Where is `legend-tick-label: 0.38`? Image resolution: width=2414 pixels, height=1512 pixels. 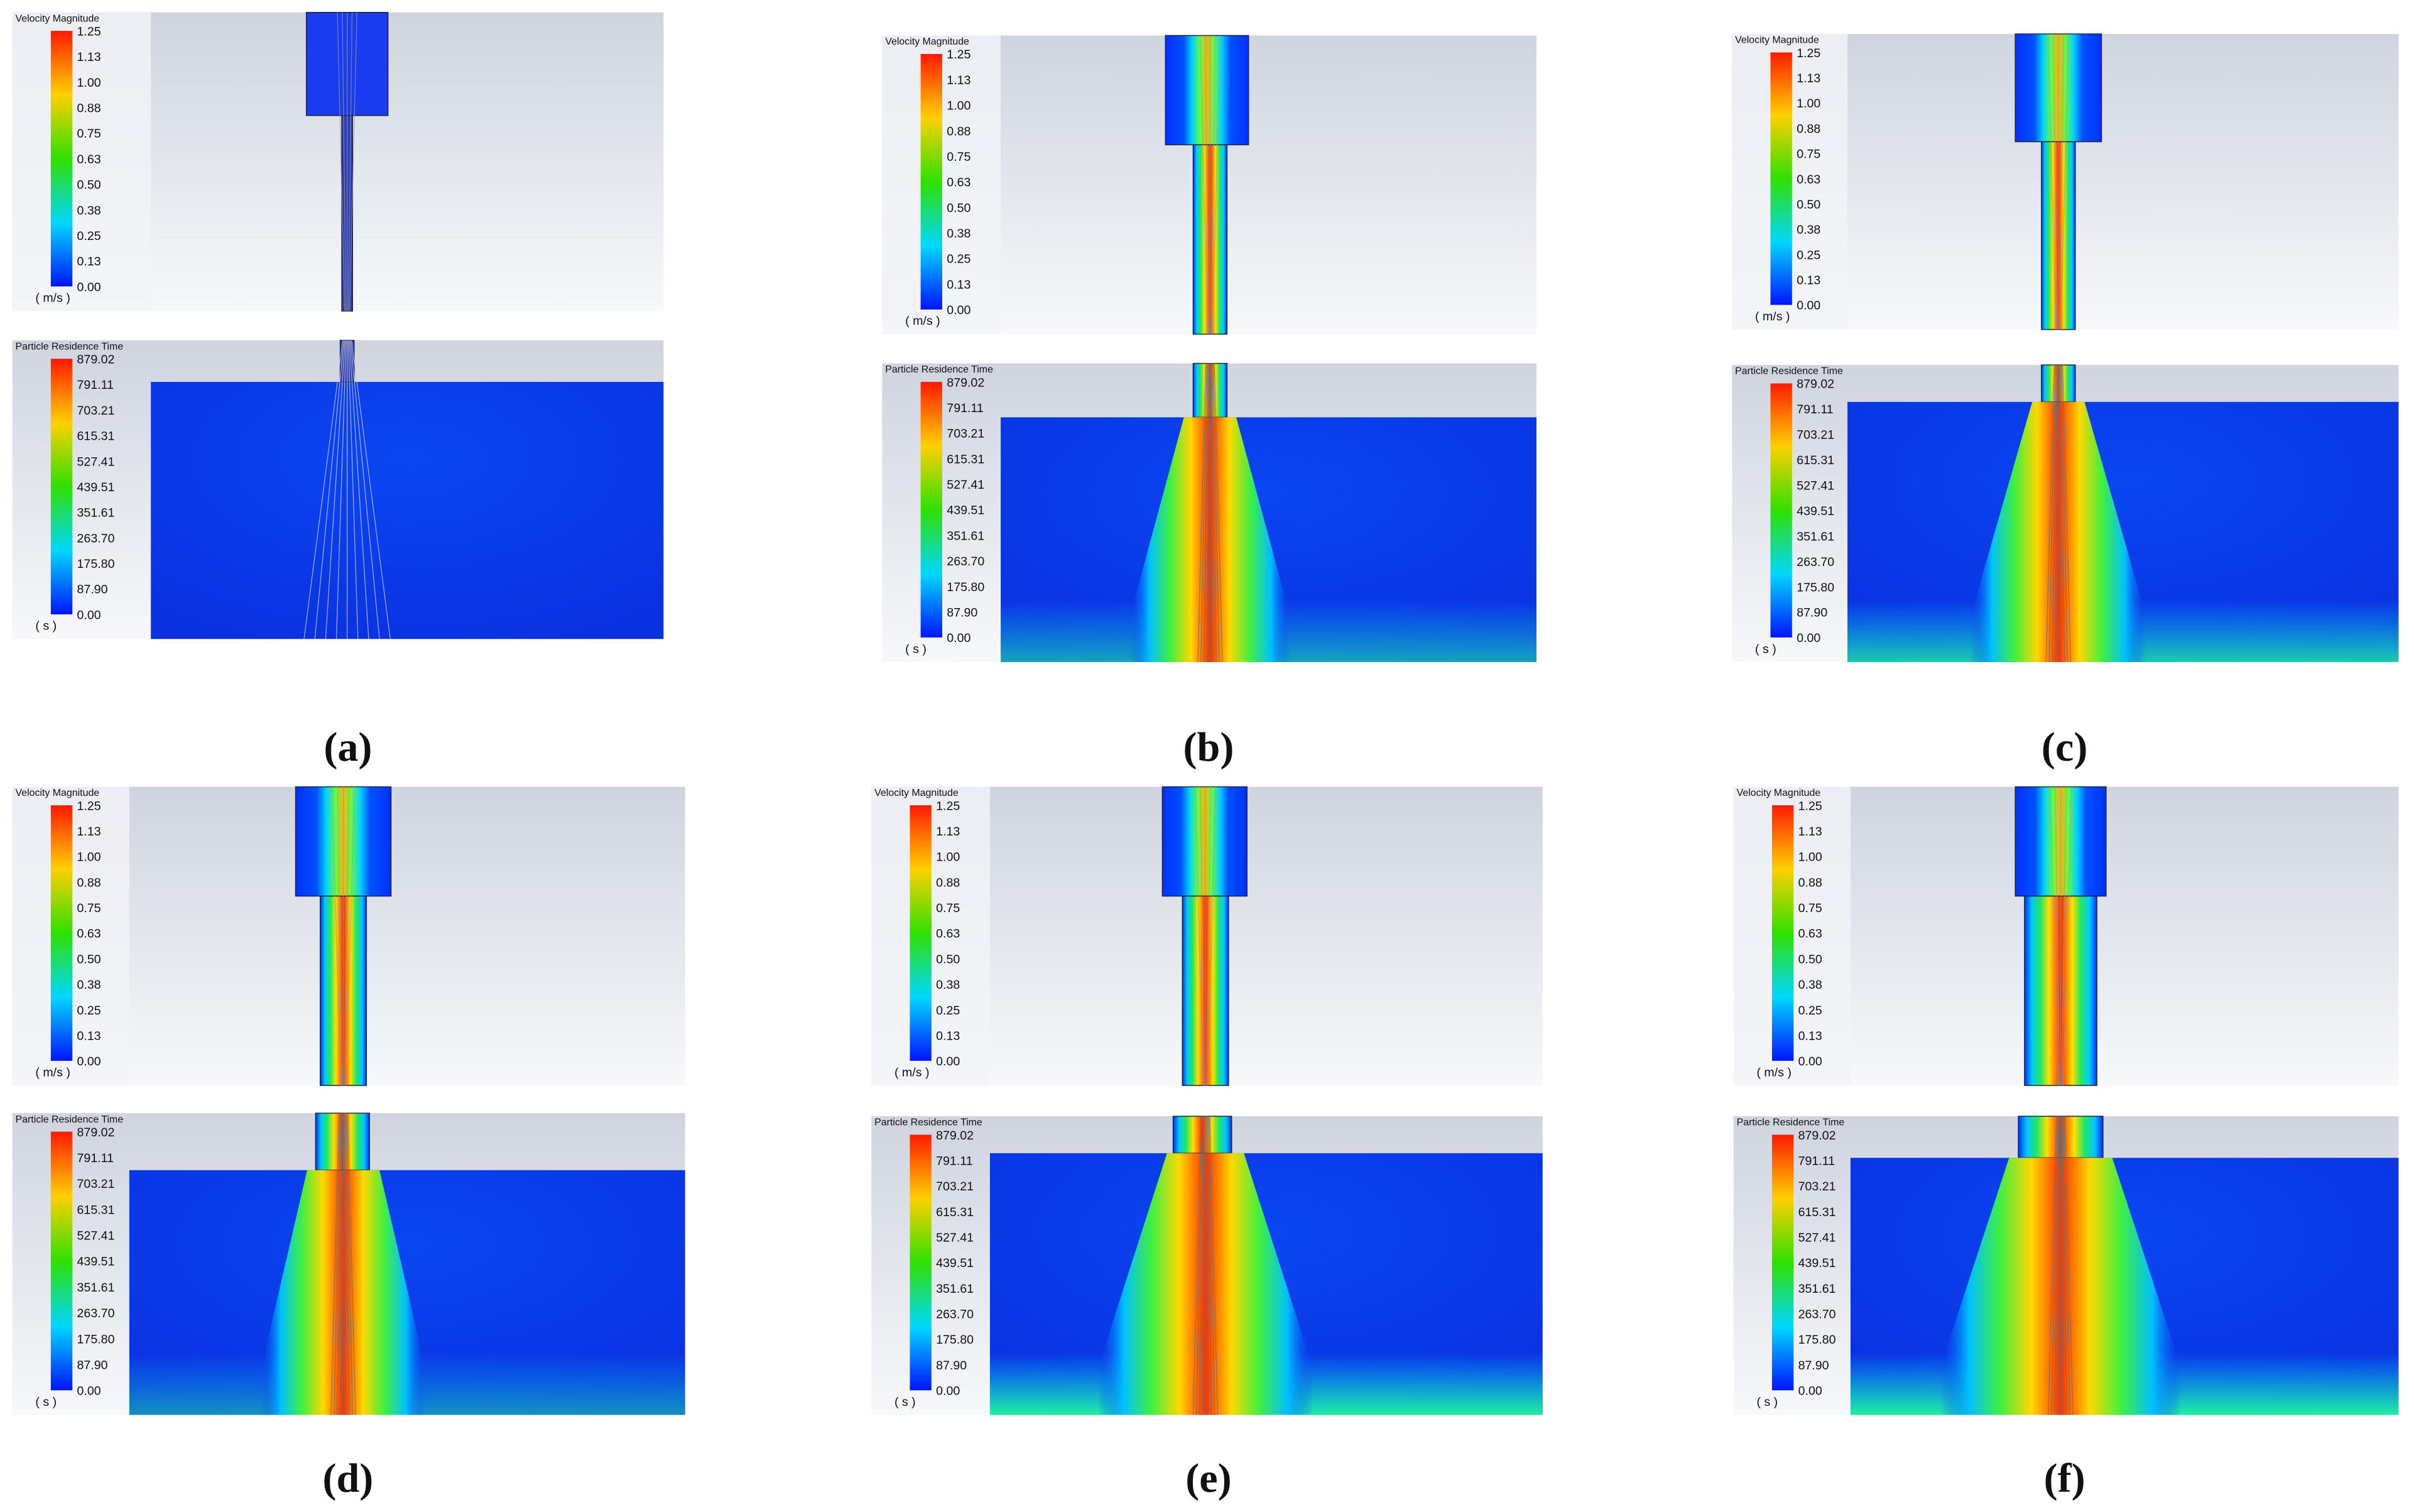 legend-tick-label: 0.38 is located at coordinates (1810, 985).